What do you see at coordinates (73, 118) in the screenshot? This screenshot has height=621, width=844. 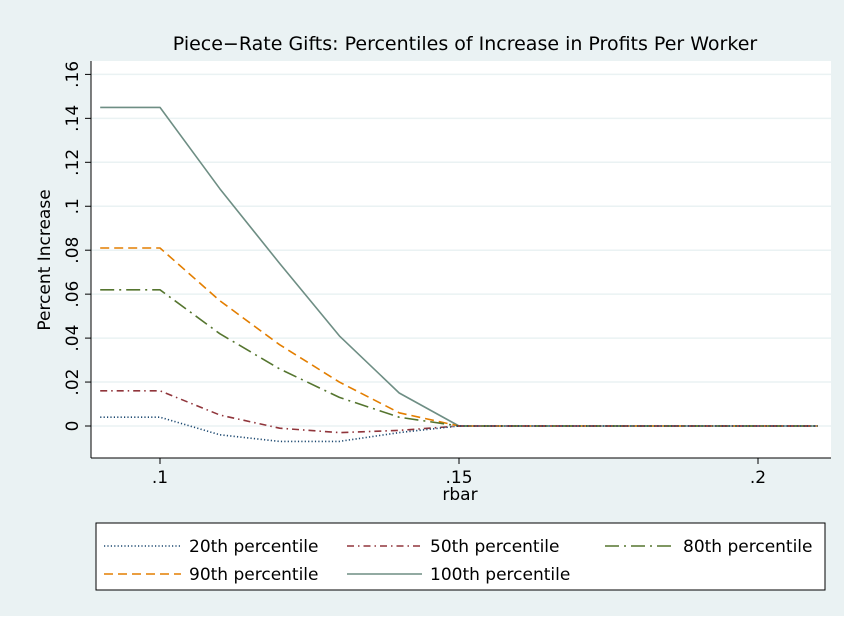 I see `y-tick-label: .14` at bounding box center [73, 118].